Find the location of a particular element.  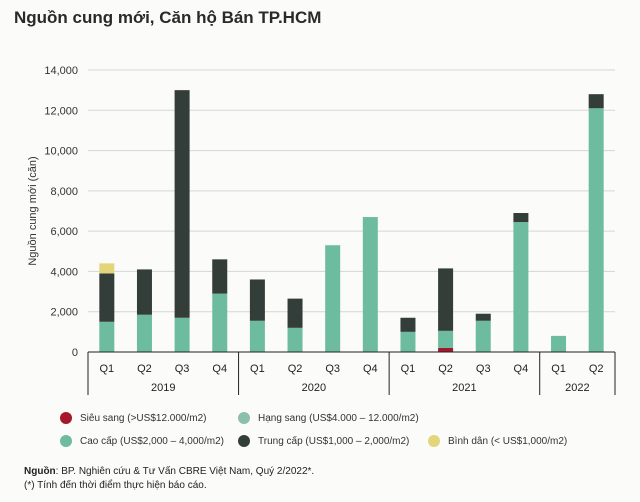

year-label: 2019 is located at coordinates (163, 388).